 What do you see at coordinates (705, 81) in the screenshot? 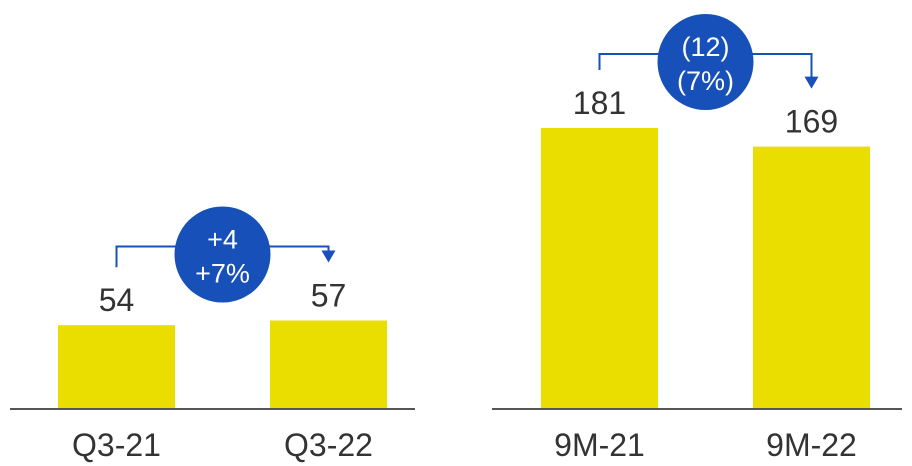
I see `change-percent-label-2: (7%)` at bounding box center [705, 81].